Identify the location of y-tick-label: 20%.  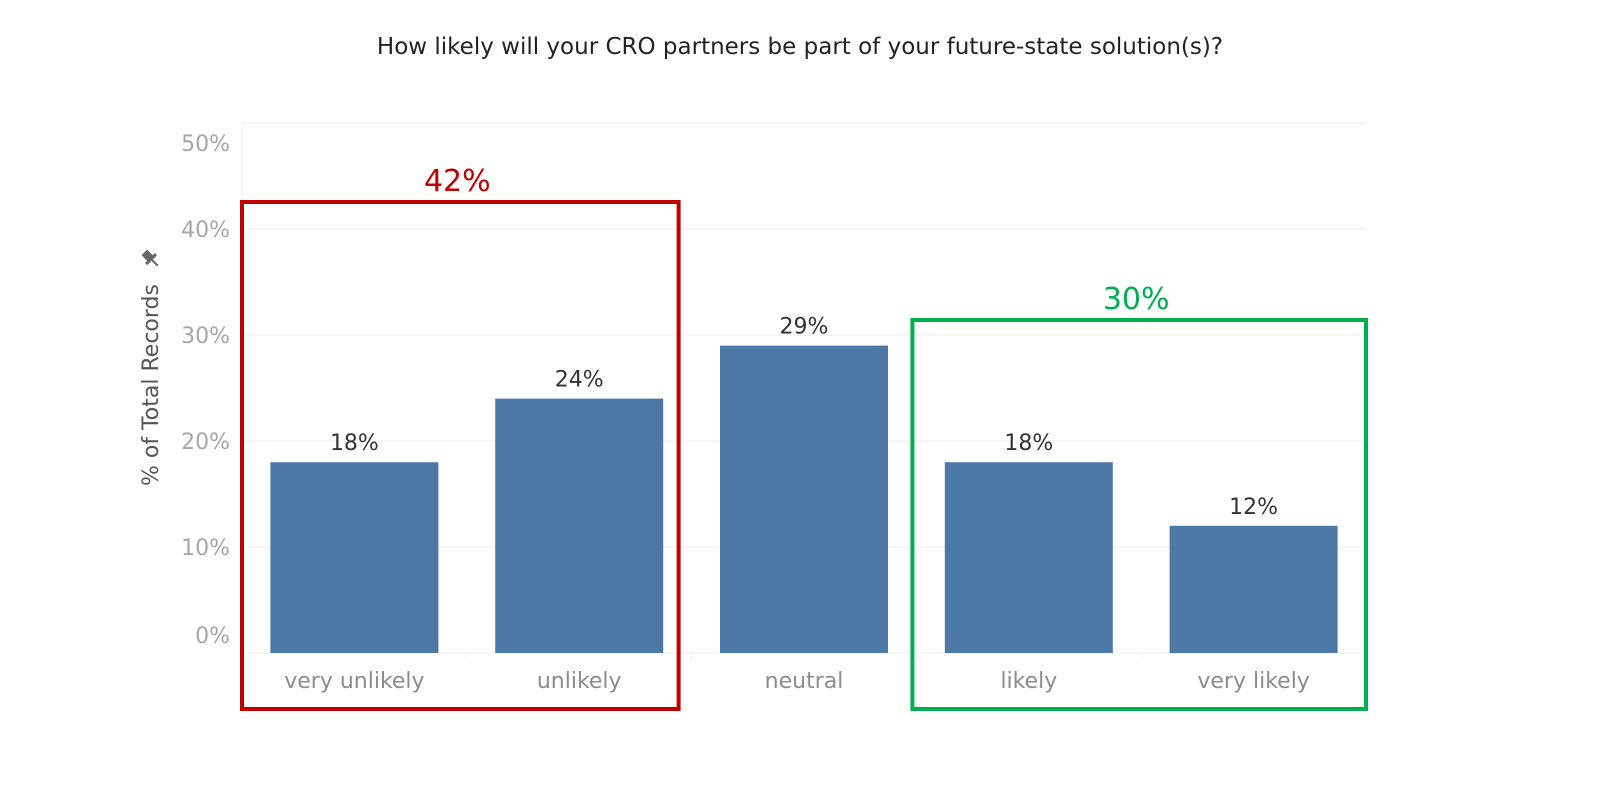
(205, 442).